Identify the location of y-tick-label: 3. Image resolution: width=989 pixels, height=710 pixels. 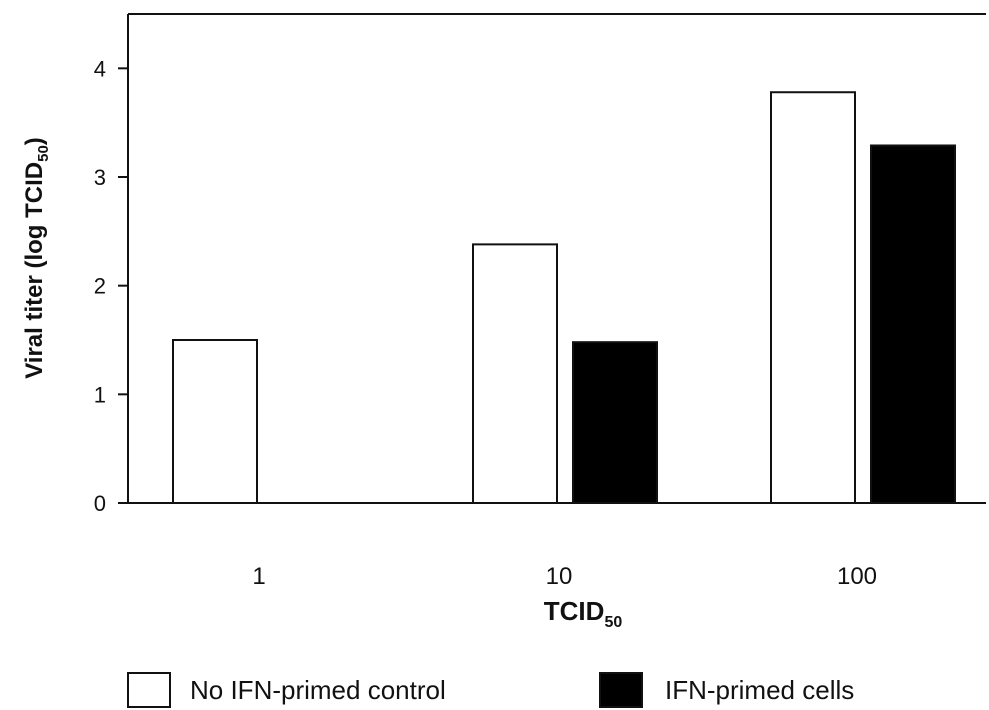
(100, 177).